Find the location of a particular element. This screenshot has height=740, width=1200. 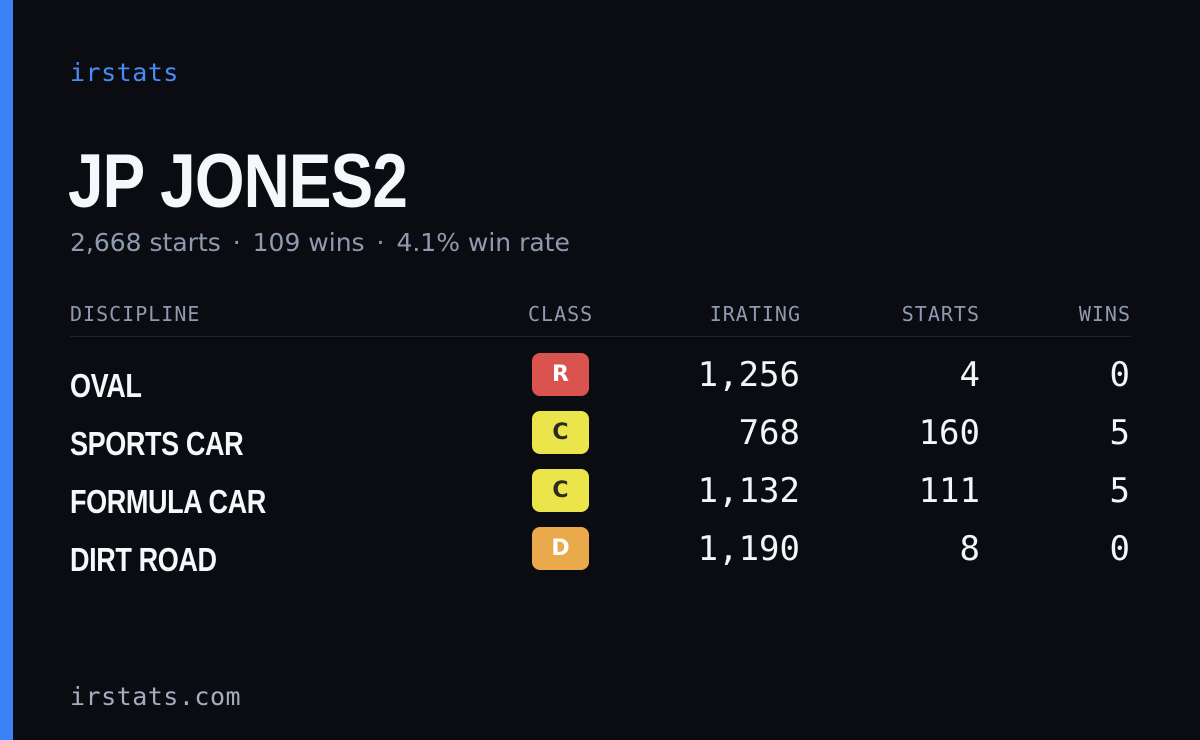

table-row: OVAL R 1,256 4 0 is located at coordinates (600, 382).